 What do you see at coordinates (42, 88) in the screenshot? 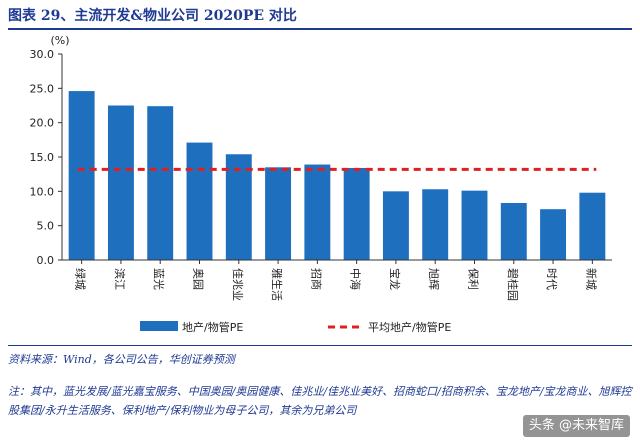
I see `y-tick-label: 25.0` at bounding box center [42, 88].